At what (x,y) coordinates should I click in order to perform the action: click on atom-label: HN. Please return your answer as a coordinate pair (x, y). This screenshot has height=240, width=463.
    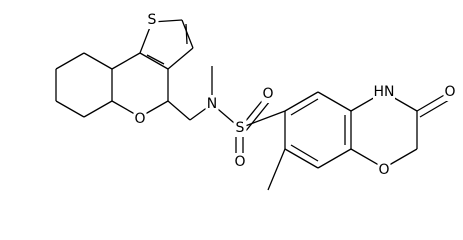
    Looking at the image, I should click on (384, 92).